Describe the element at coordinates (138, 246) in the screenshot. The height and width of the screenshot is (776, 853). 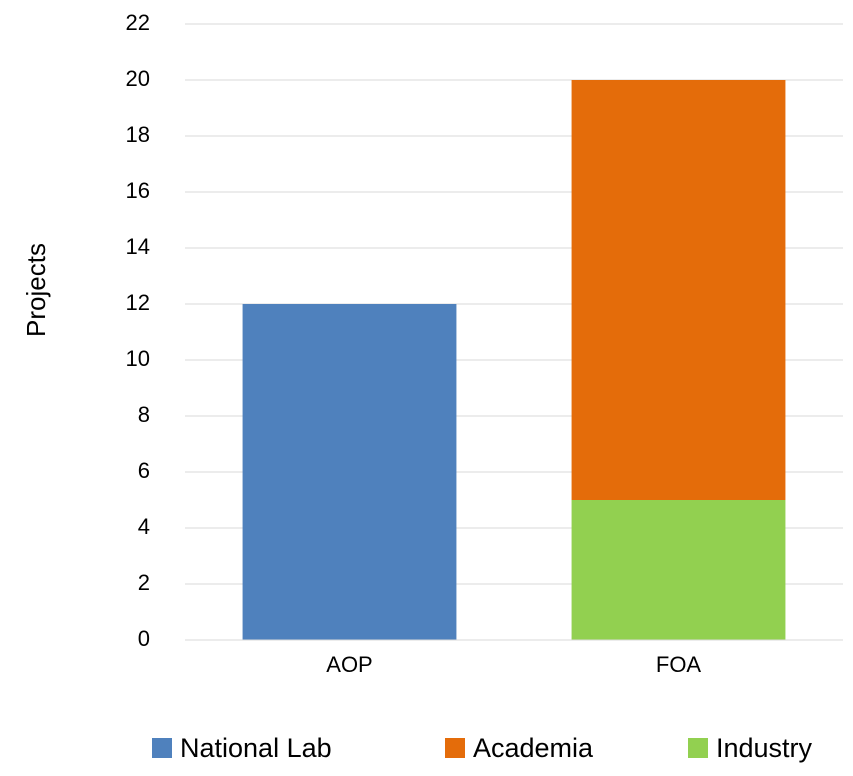
I see `y-tick-label: 14` at that location.